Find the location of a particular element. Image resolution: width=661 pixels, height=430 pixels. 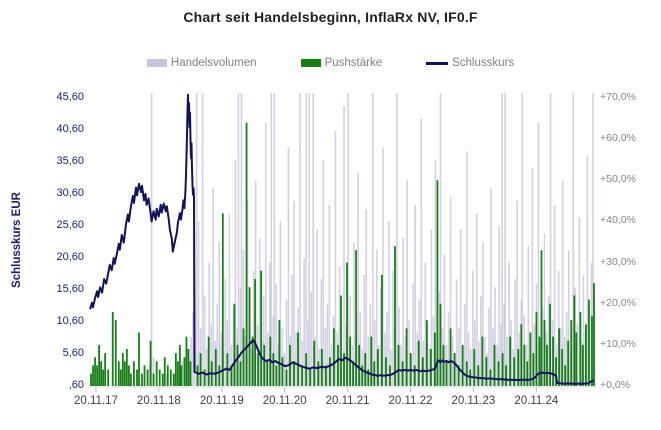

left-axis-tick-label: ,60 is located at coordinates (76, 384).